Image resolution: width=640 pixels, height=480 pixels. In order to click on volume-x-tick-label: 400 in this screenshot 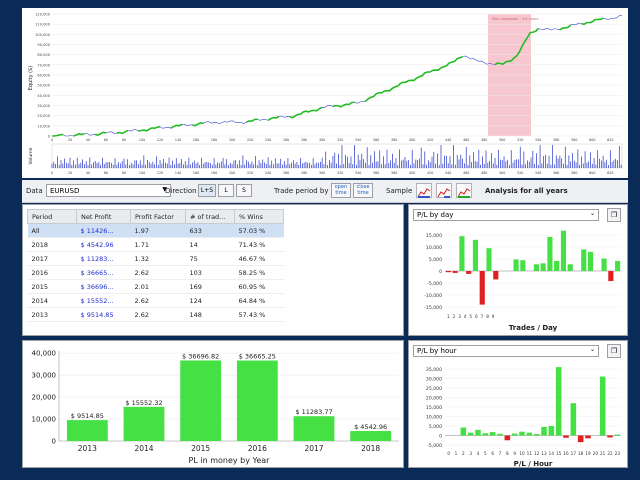, I will do `click(412, 173)`.